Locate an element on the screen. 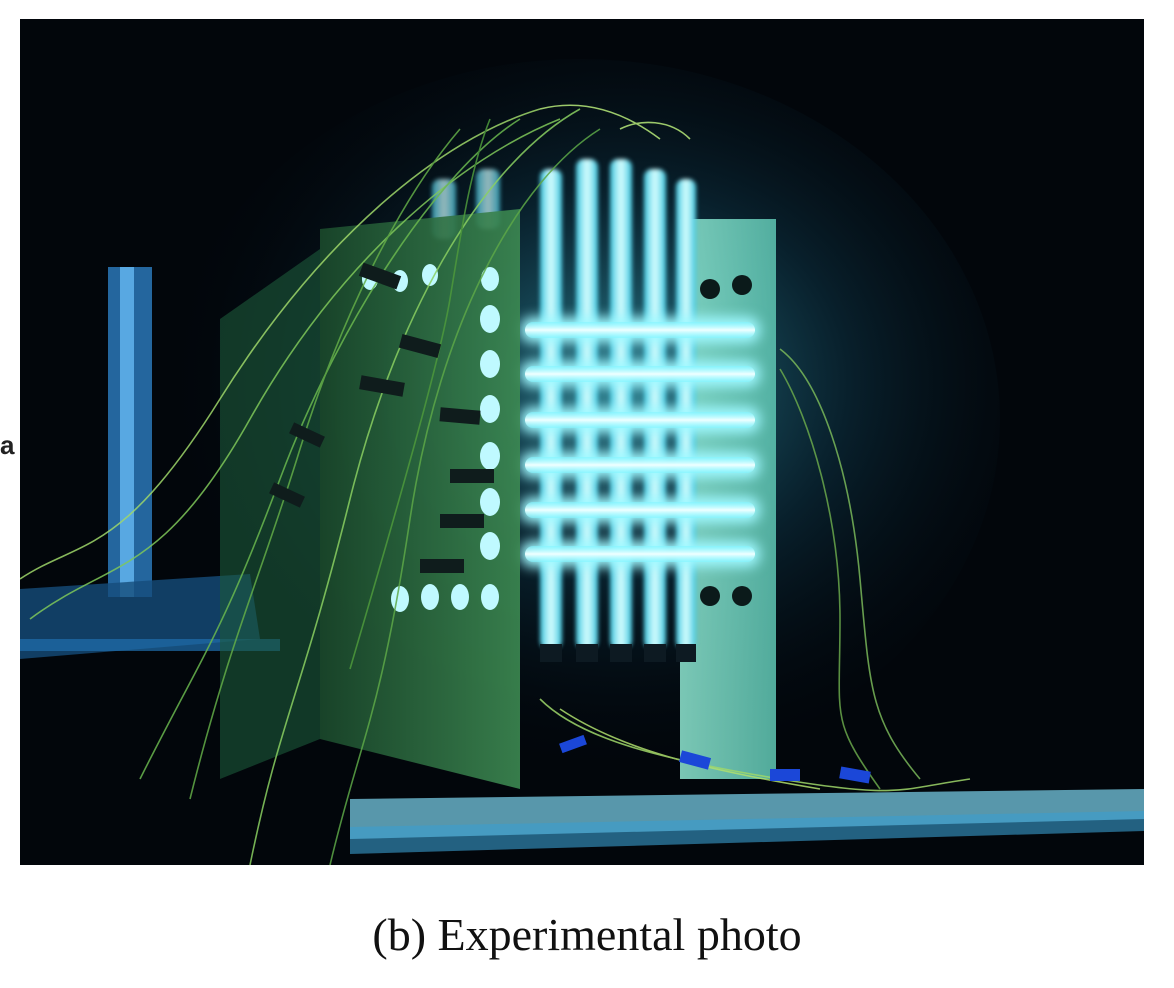 The height and width of the screenshot is (988, 1174). cropped-side-label: a is located at coordinates (7, 445).